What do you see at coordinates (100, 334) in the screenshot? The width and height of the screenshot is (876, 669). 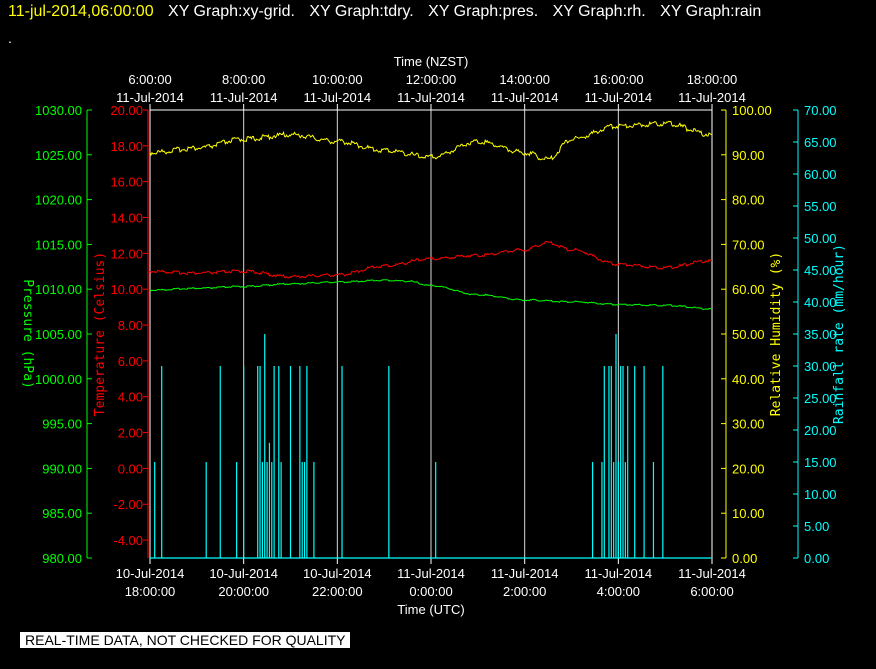 I see `temperature-axis-title: Temperature (Celsius)` at bounding box center [100, 334].